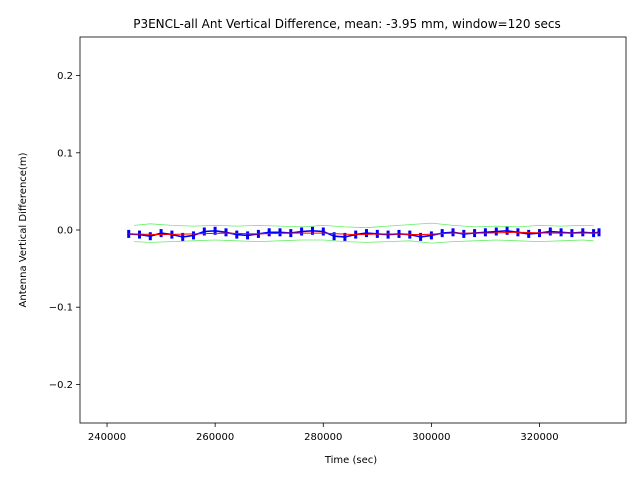  Describe the element at coordinates (539, 437) in the screenshot. I see `x-tick-label: 320000` at that location.